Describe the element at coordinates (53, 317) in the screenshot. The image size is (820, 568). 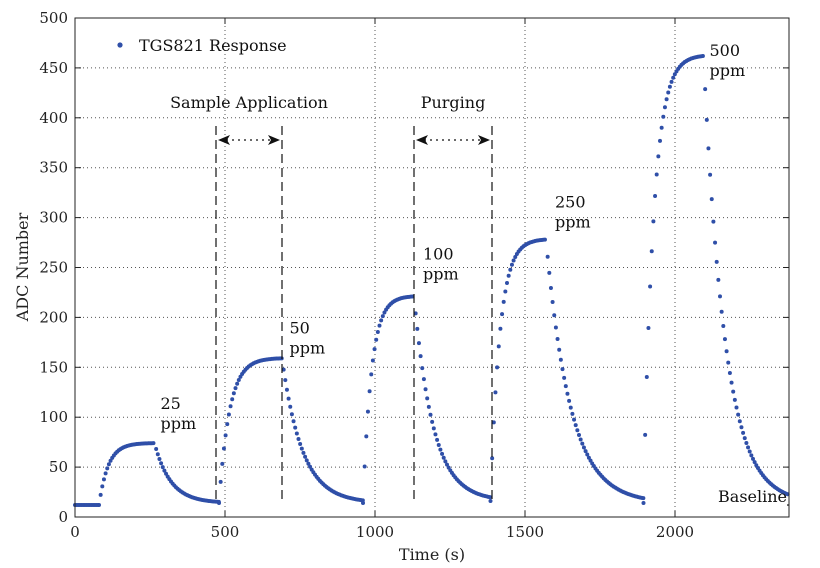
I see `y-tick-label: 200` at that location.